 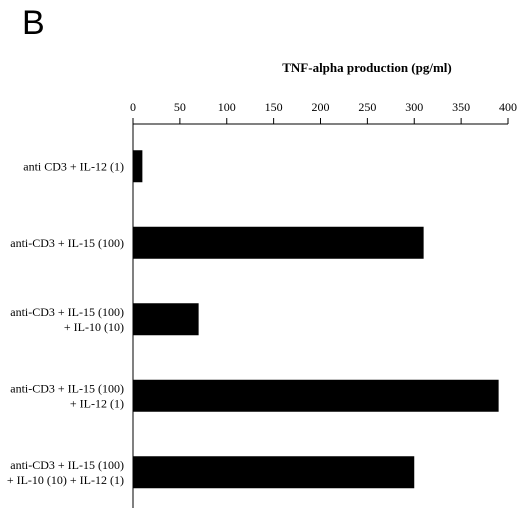 I want to click on x-tick-label: 50, so click(x=180, y=107).